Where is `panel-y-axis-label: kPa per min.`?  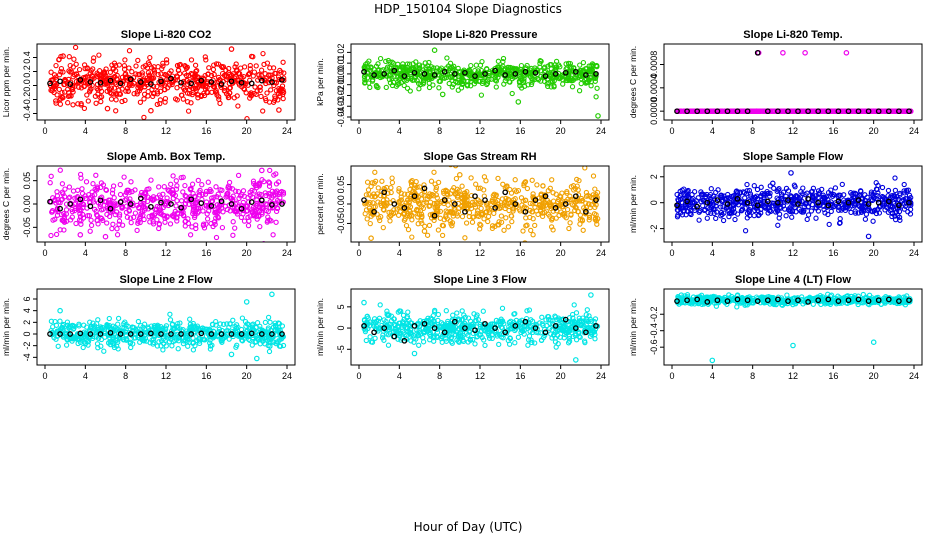 panel-y-axis-label: kPa per min. is located at coordinates (320, 82).